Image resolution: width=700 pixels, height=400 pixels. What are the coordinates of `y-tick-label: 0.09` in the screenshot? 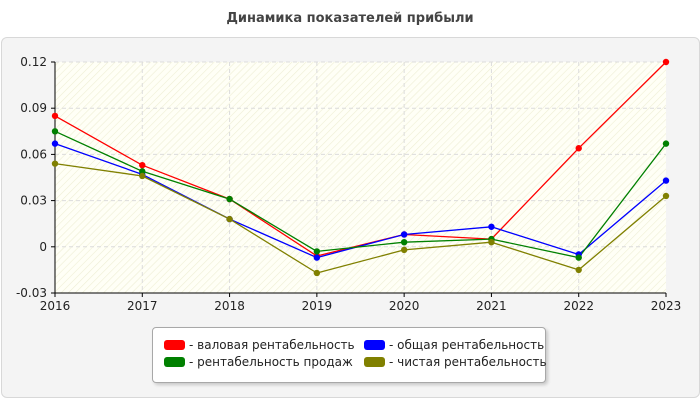 It's located at (33, 108).